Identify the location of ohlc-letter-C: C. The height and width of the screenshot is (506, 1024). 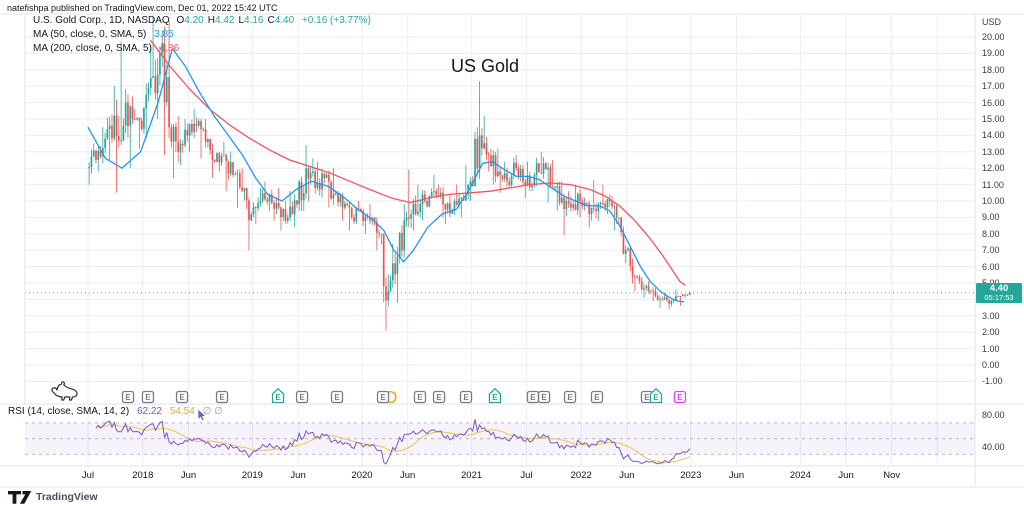
(271, 20).